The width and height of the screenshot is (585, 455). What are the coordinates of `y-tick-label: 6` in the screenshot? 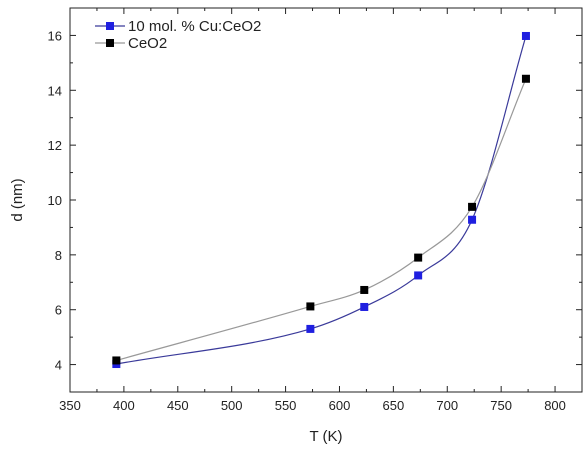 It's located at (58, 310).